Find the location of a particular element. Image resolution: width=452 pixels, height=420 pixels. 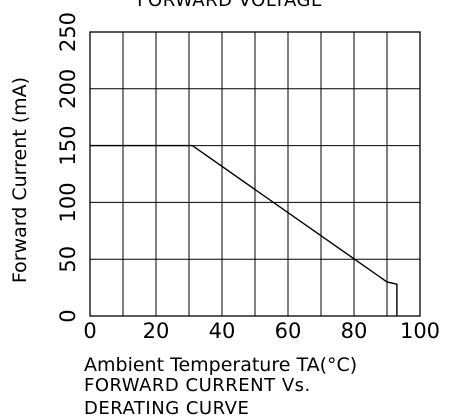

x-tick-label: 40 is located at coordinates (222, 331).